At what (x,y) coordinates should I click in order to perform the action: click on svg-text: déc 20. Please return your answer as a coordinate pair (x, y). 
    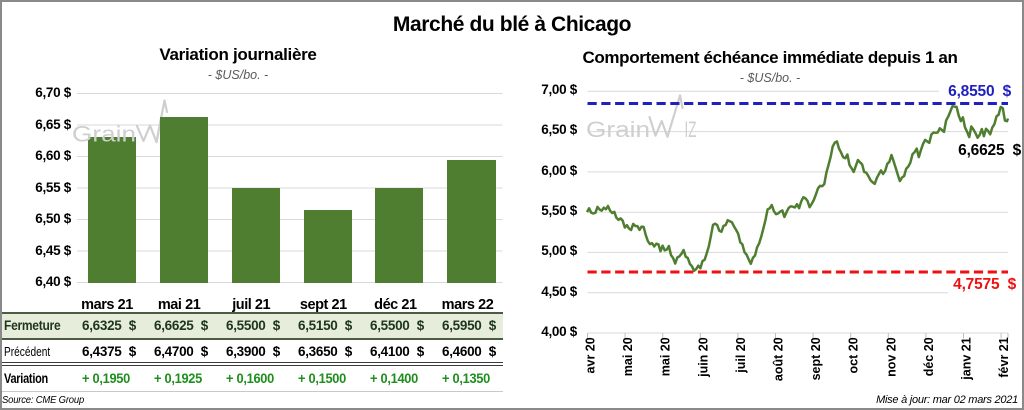
    Looking at the image, I should click on (929, 356).